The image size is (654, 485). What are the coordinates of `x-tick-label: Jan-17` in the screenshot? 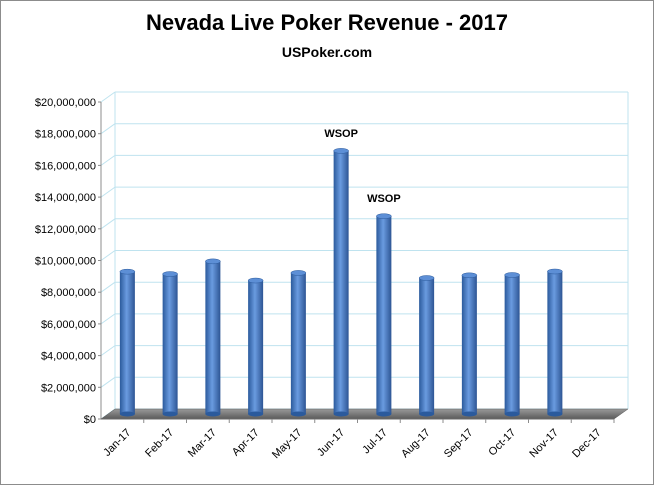 It's located at (117, 443).